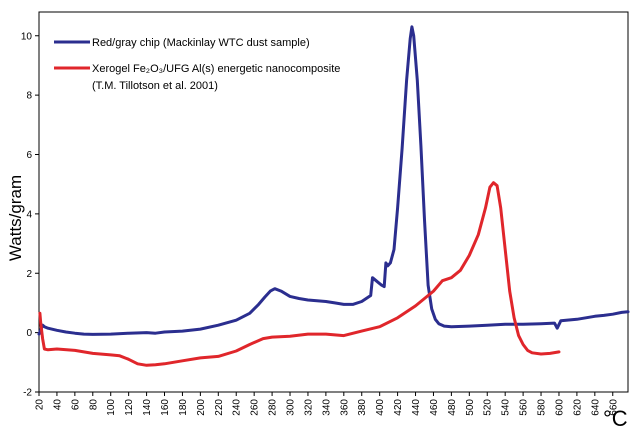 The height and width of the screenshot is (434, 640). I want to click on x-tick-label: 100, so click(111, 407).